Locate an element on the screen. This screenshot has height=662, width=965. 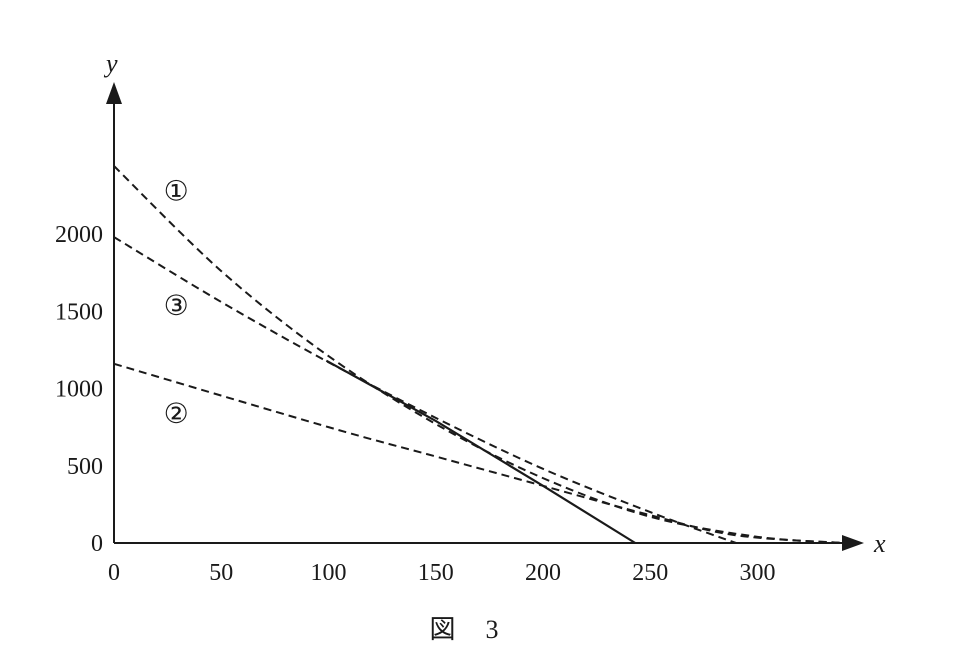
y-tick-labels: 0 500 1000 1500 2000 is located at coordinates (79, 389).